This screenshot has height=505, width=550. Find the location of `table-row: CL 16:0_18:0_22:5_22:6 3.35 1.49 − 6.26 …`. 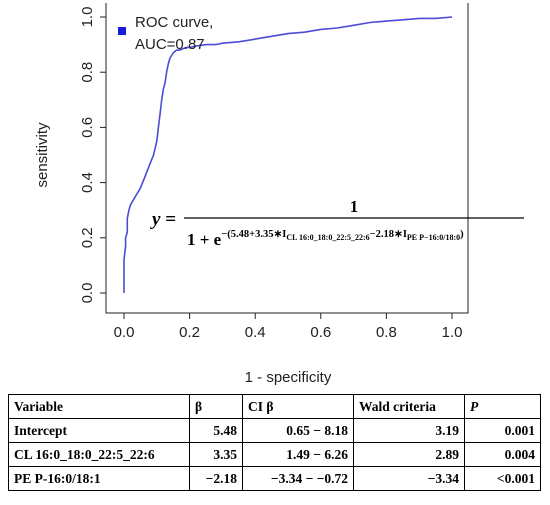

table-row: CL 16:0_18:0_22:5_22:6 3.35 1.49 − 6.26 … is located at coordinates (274, 454).